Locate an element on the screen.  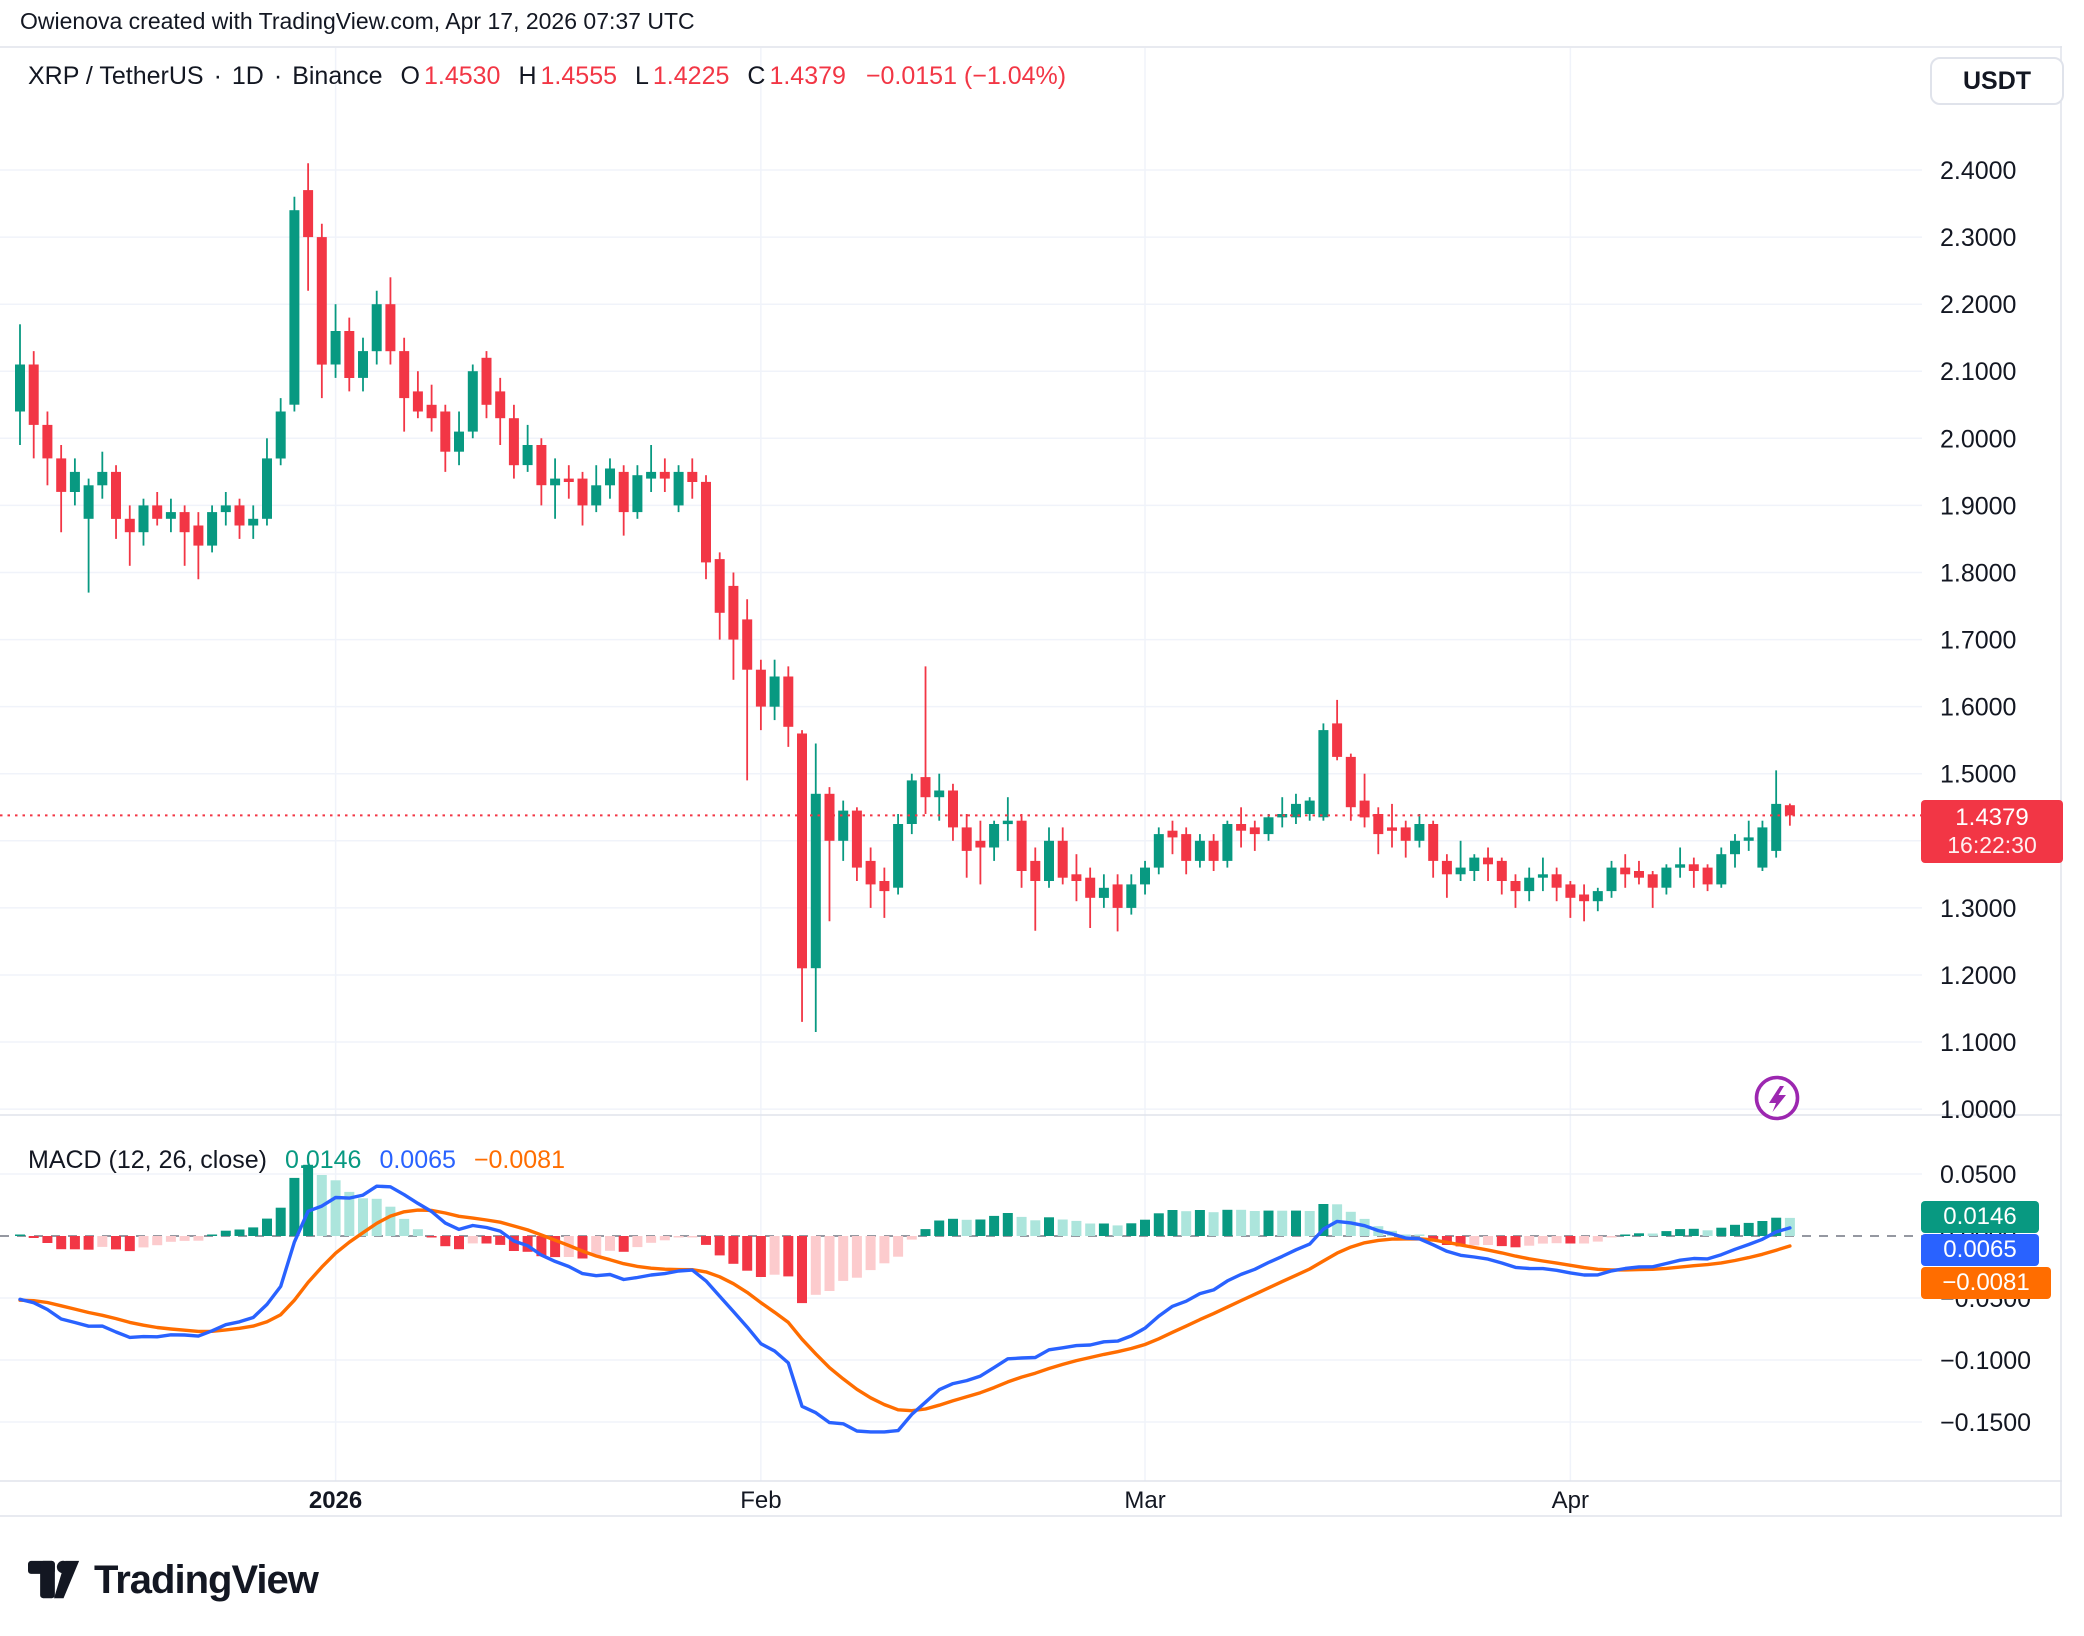
macd-title: MACD (12, 26, close) is located at coordinates (147, 1160).